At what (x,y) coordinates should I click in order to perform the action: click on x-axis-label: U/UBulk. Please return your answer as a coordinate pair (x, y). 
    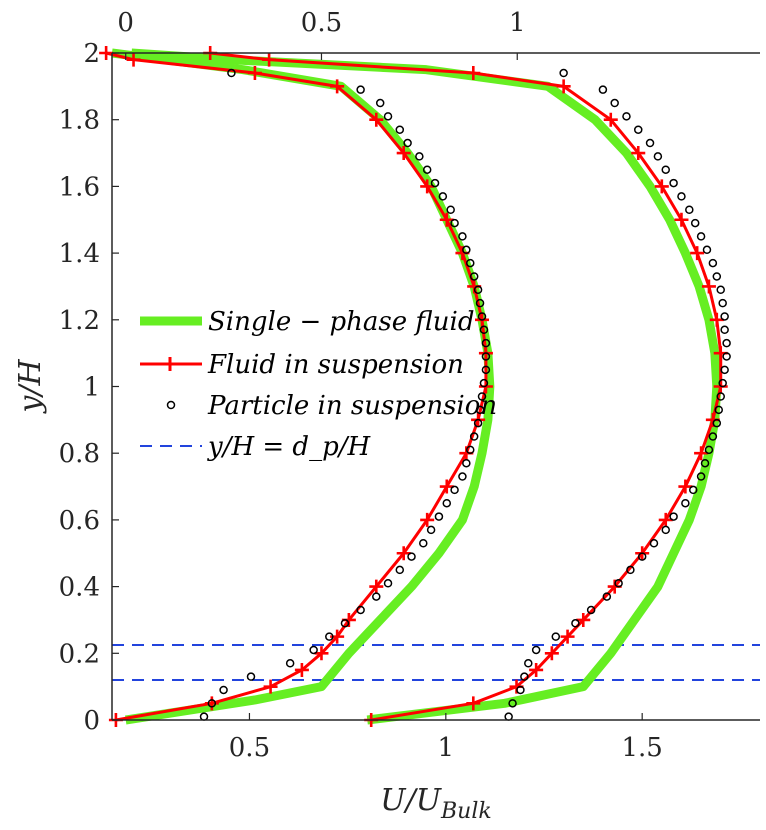
    Looking at the image, I should click on (435, 803).